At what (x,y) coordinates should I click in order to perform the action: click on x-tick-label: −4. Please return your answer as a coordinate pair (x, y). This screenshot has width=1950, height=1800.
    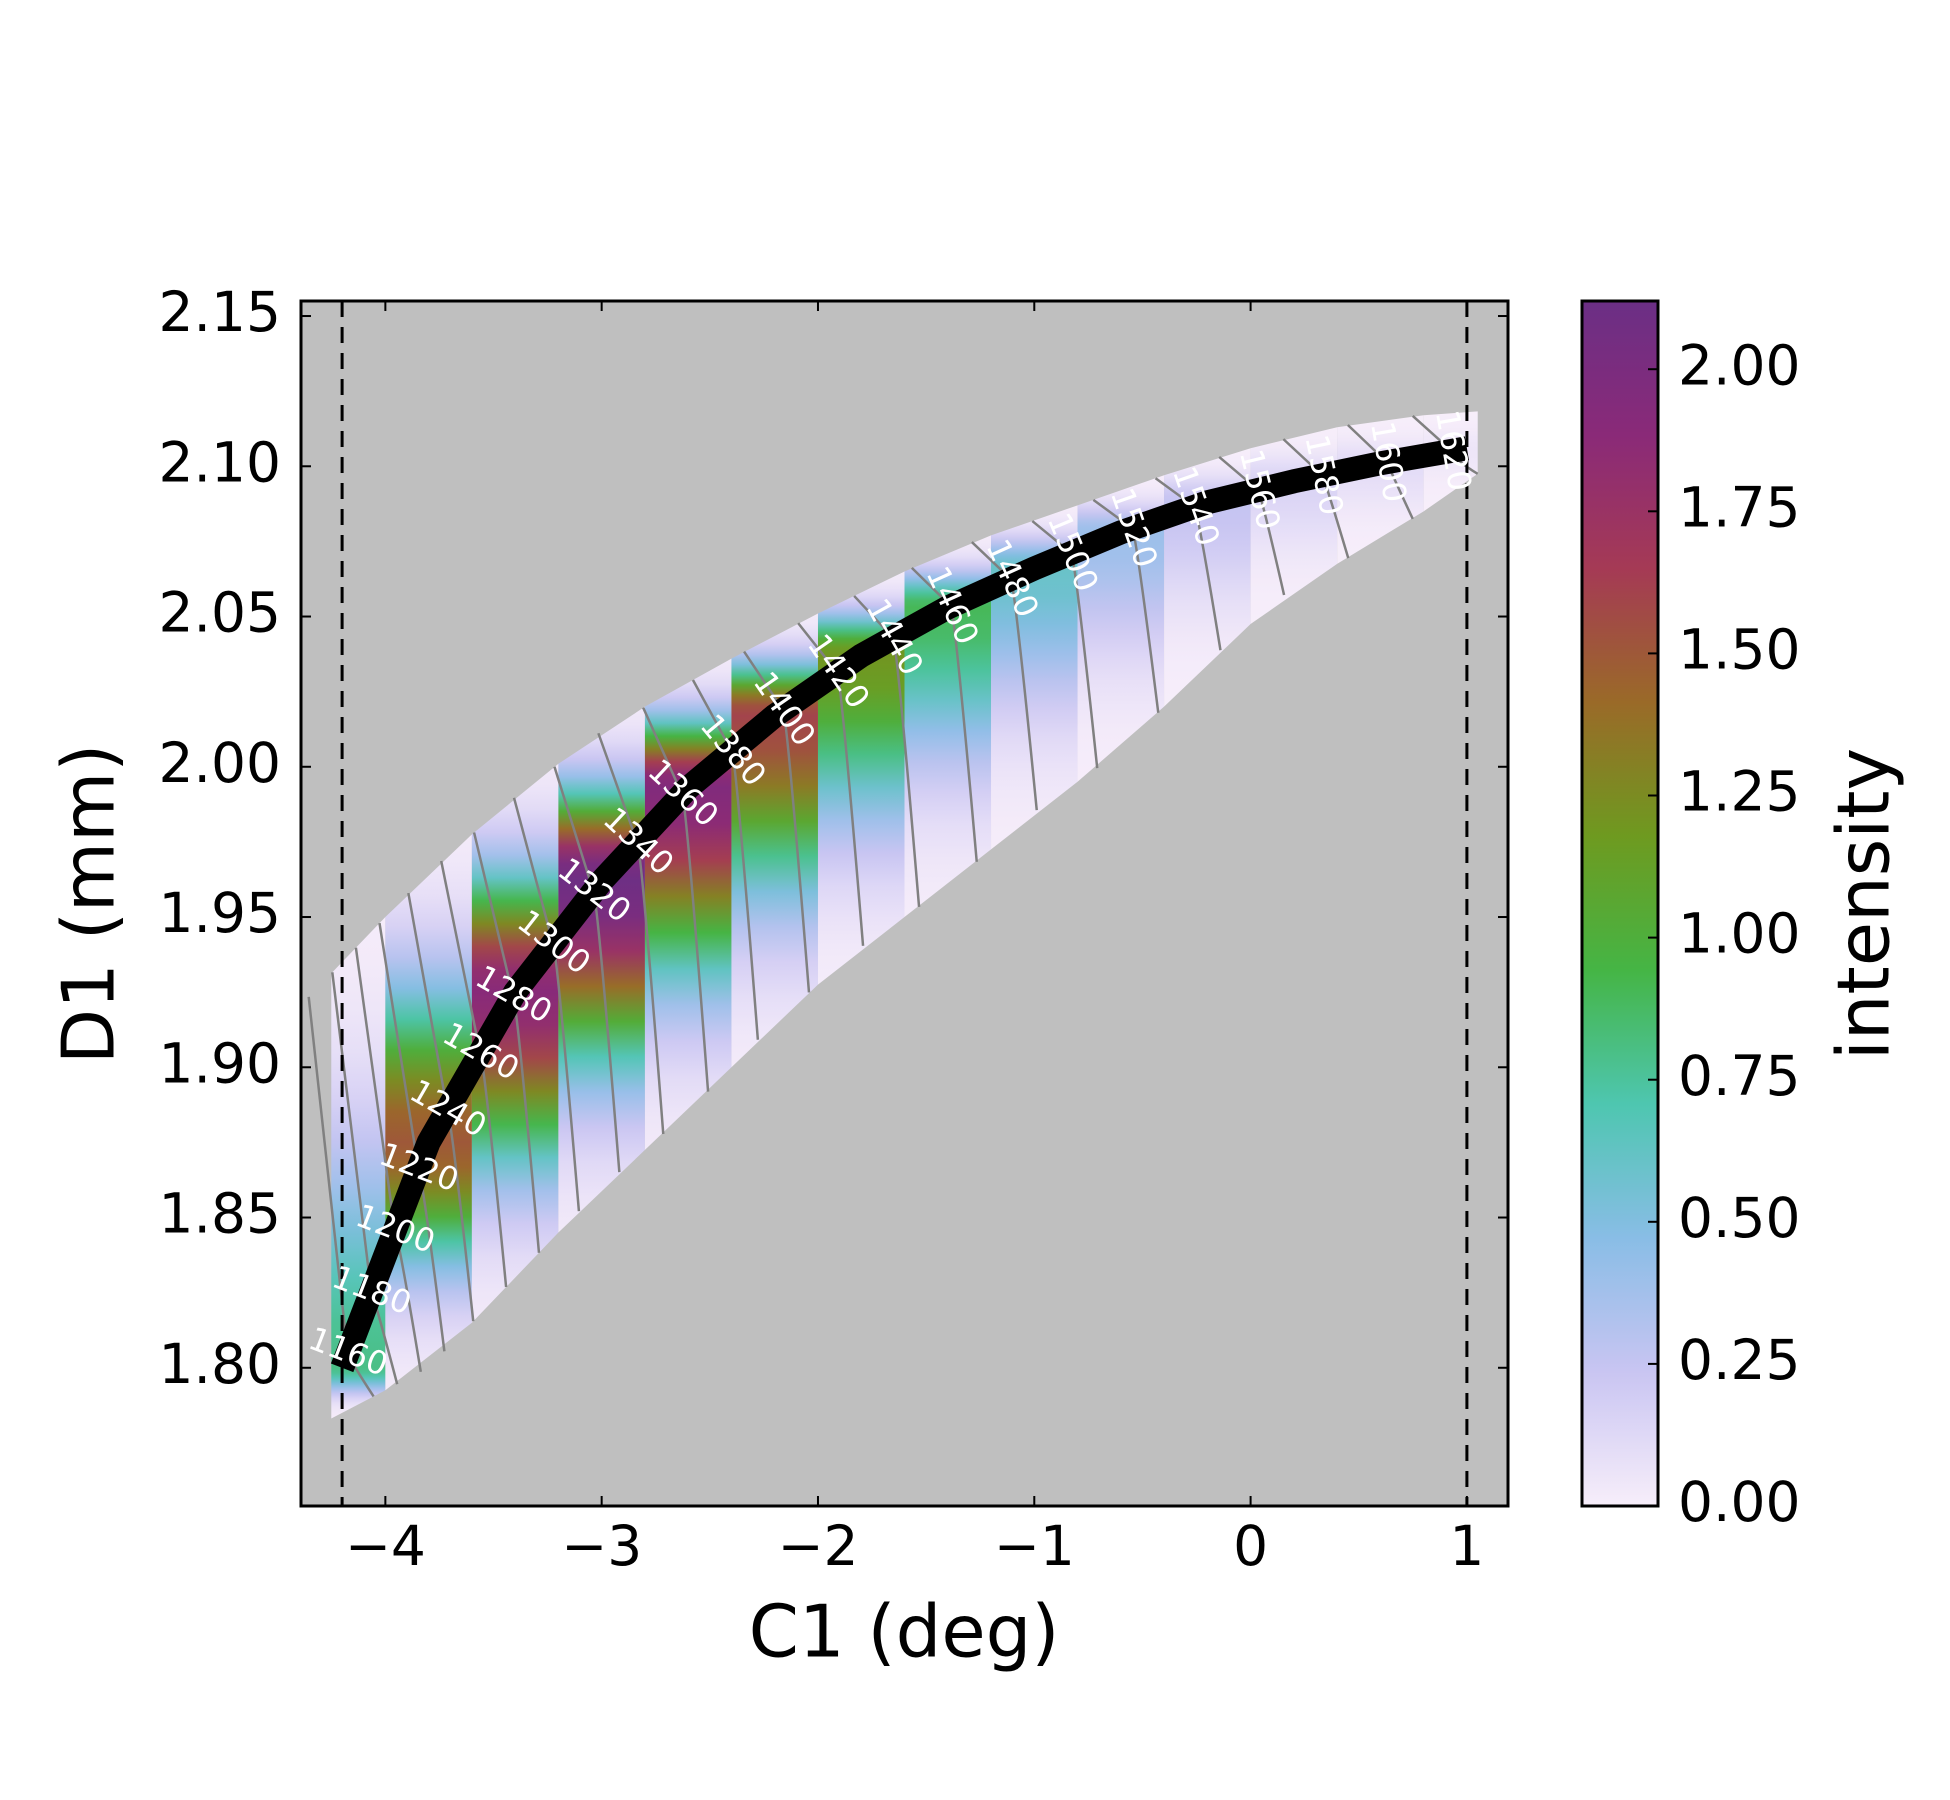
    Looking at the image, I should click on (385, 1546).